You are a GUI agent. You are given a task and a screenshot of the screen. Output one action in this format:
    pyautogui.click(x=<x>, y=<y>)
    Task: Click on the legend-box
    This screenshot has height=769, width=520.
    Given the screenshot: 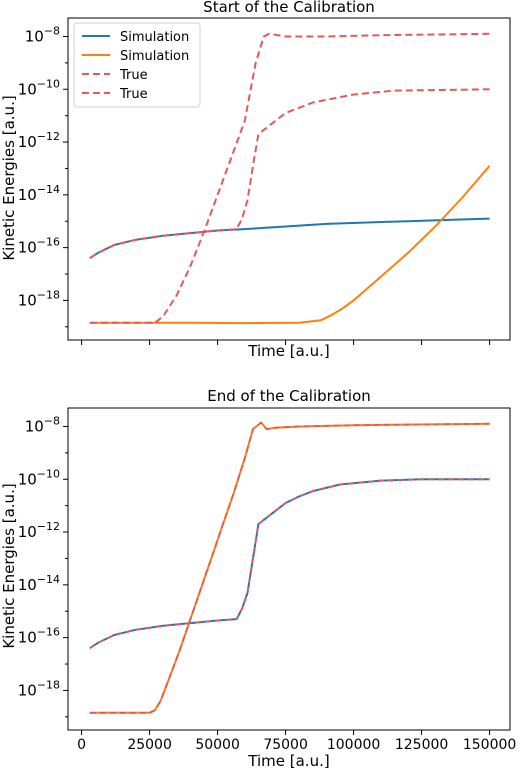 What is the action you would take?
    pyautogui.click(x=137, y=65)
    